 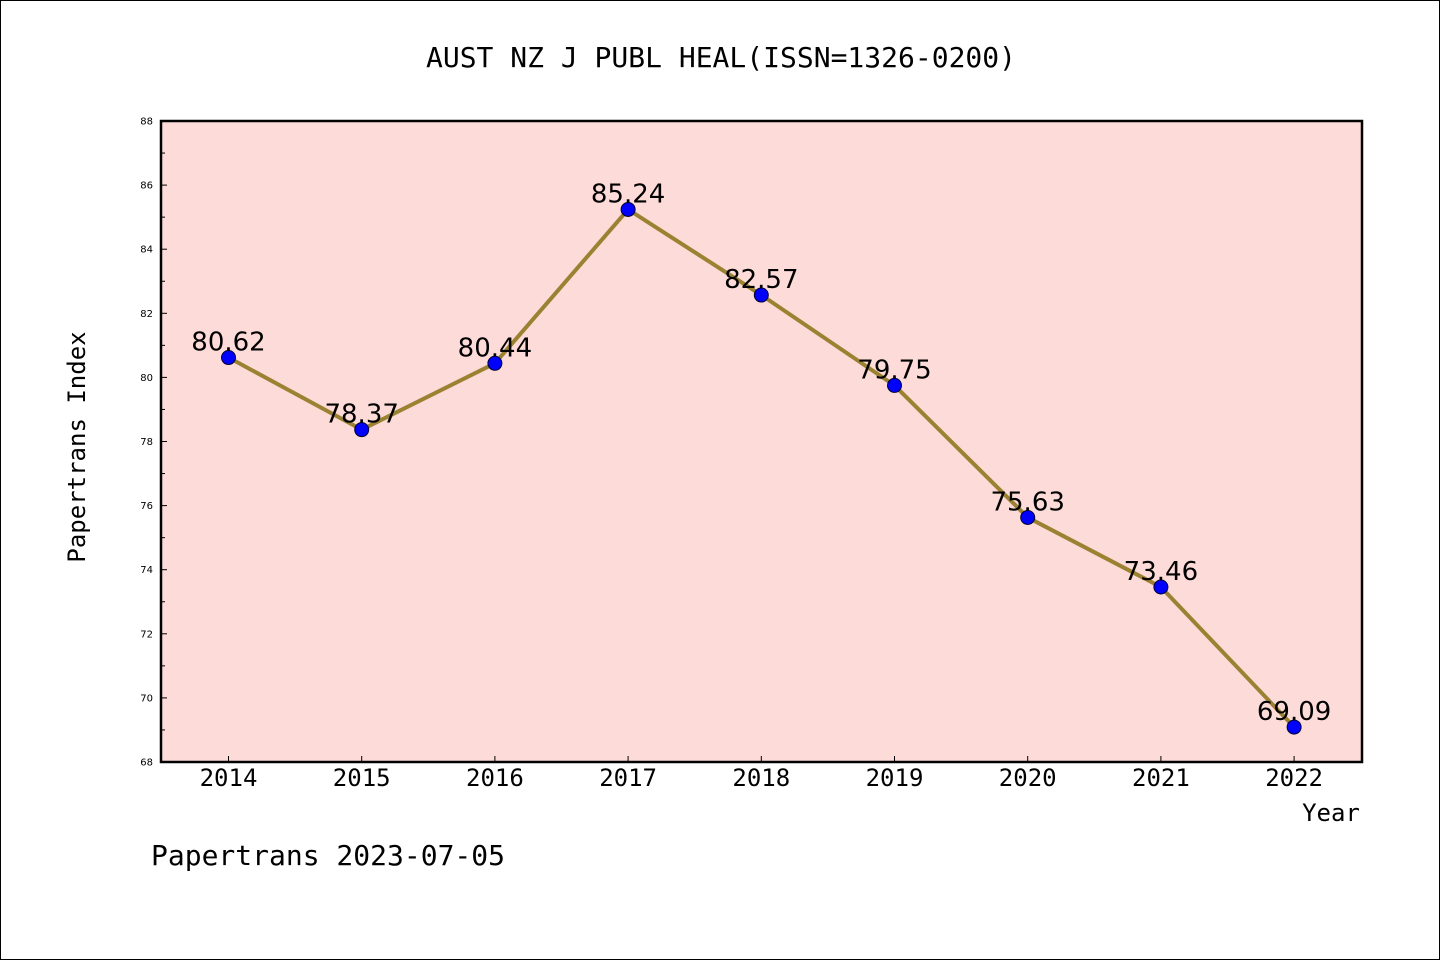 I want to click on footer-text: Papertrans 2023-07-05, so click(x=328, y=855).